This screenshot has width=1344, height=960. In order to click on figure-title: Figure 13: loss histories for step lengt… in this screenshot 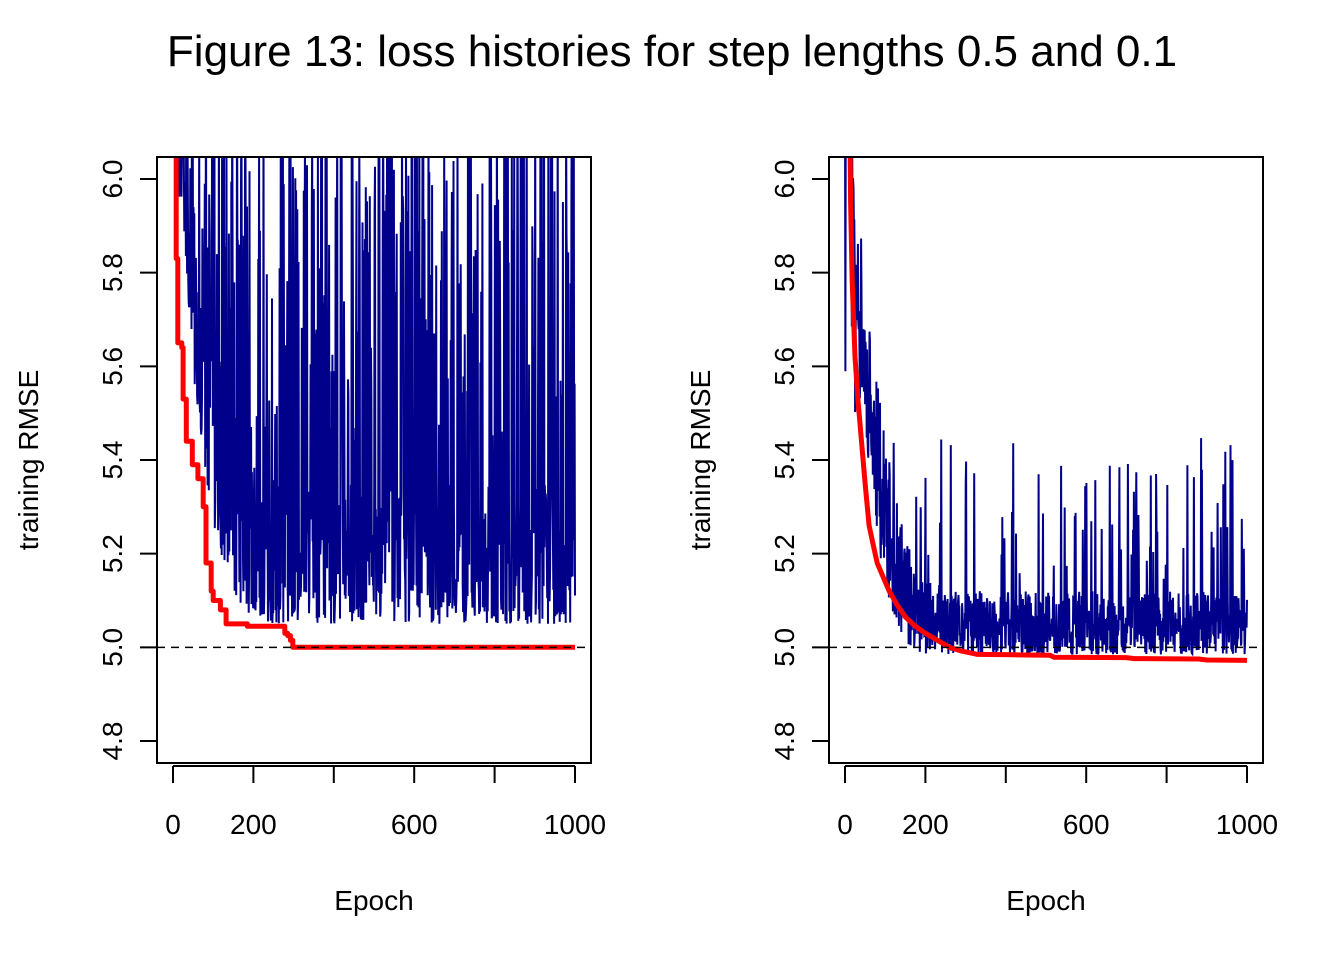, I will do `click(672, 51)`.